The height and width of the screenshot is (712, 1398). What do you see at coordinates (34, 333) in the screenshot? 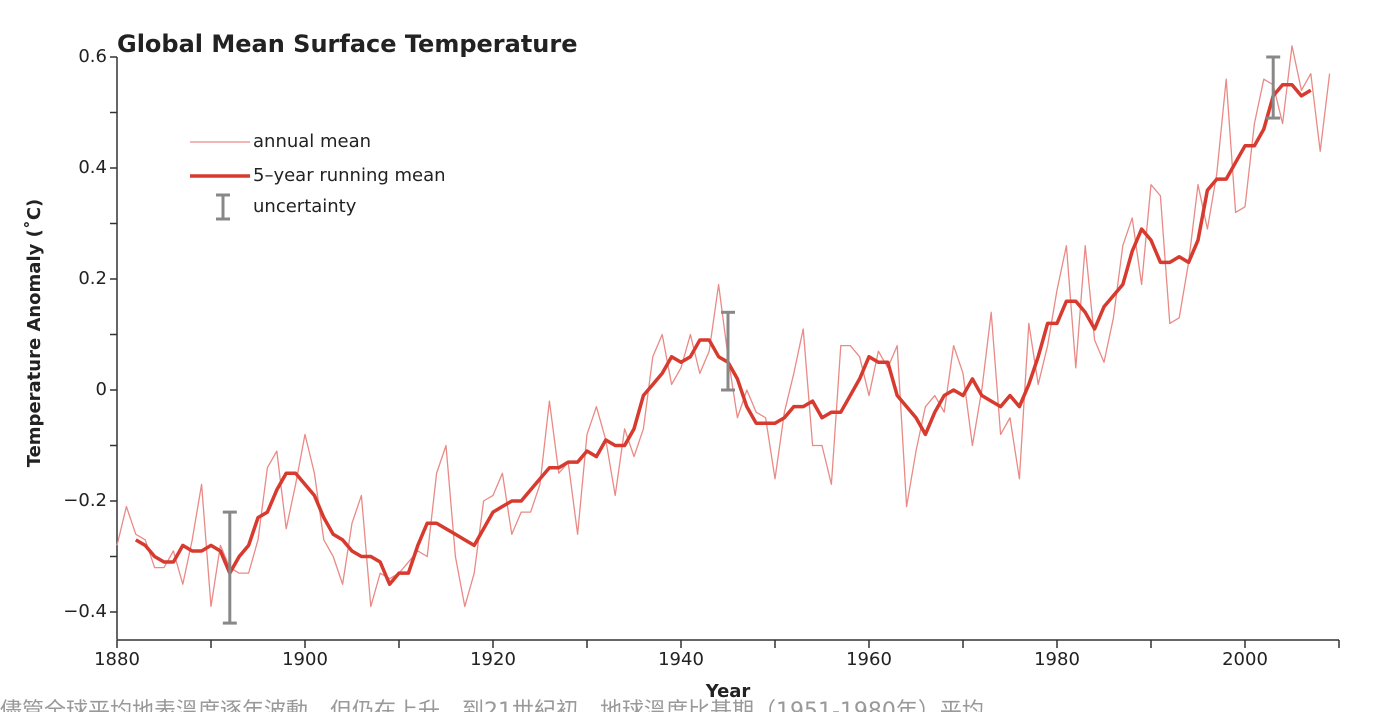
I see `y-axis-label: Temperature Anomaly (˚C)` at bounding box center [34, 333].